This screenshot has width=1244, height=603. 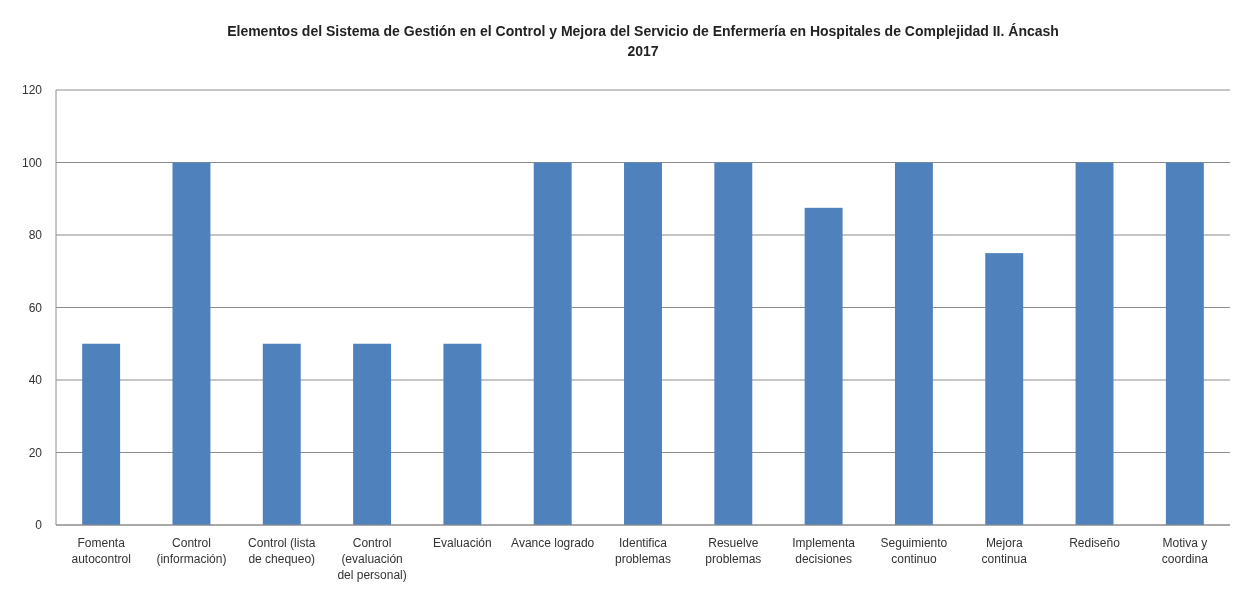 What do you see at coordinates (643, 551) in the screenshot?
I see `x-tick-label: Identifica problemas` at bounding box center [643, 551].